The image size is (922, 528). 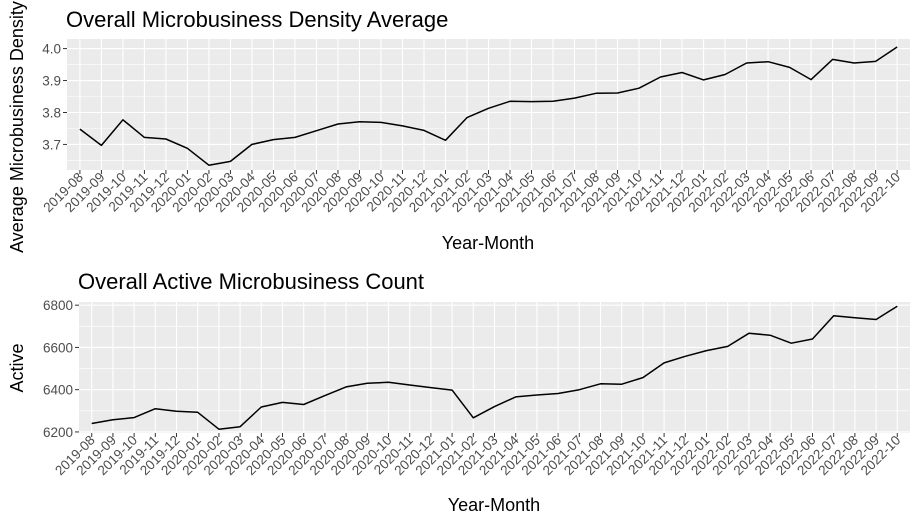 I want to click on chart-title: Overall Microbusiness Density Average, so click(x=257, y=19).